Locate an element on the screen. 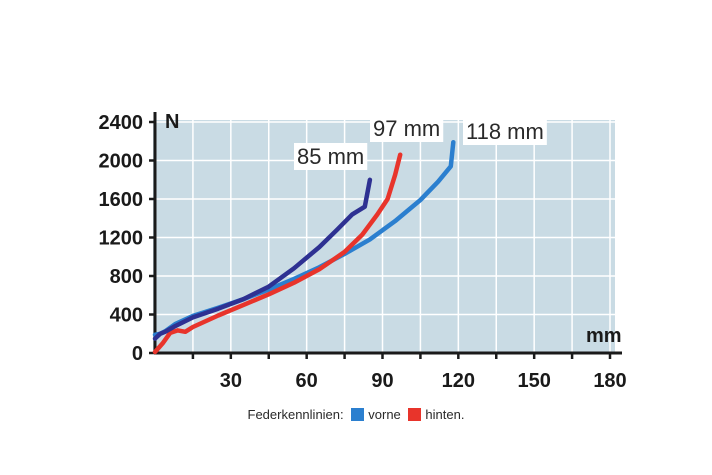 The width and height of the screenshot is (712, 475). legend-item-hinten: hinten. is located at coordinates (445, 414).